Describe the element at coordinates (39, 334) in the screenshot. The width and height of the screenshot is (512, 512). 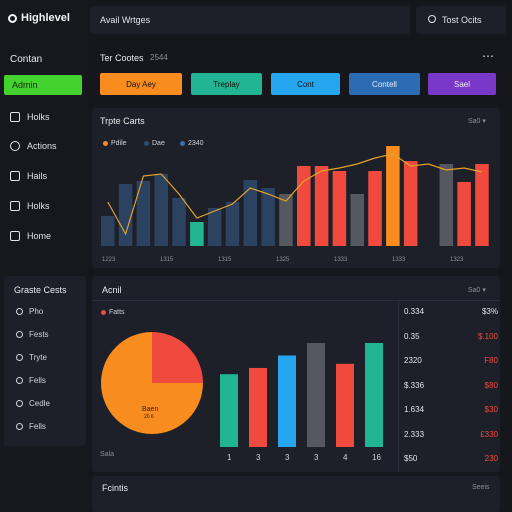
I see `group-item-label: Fests` at that location.